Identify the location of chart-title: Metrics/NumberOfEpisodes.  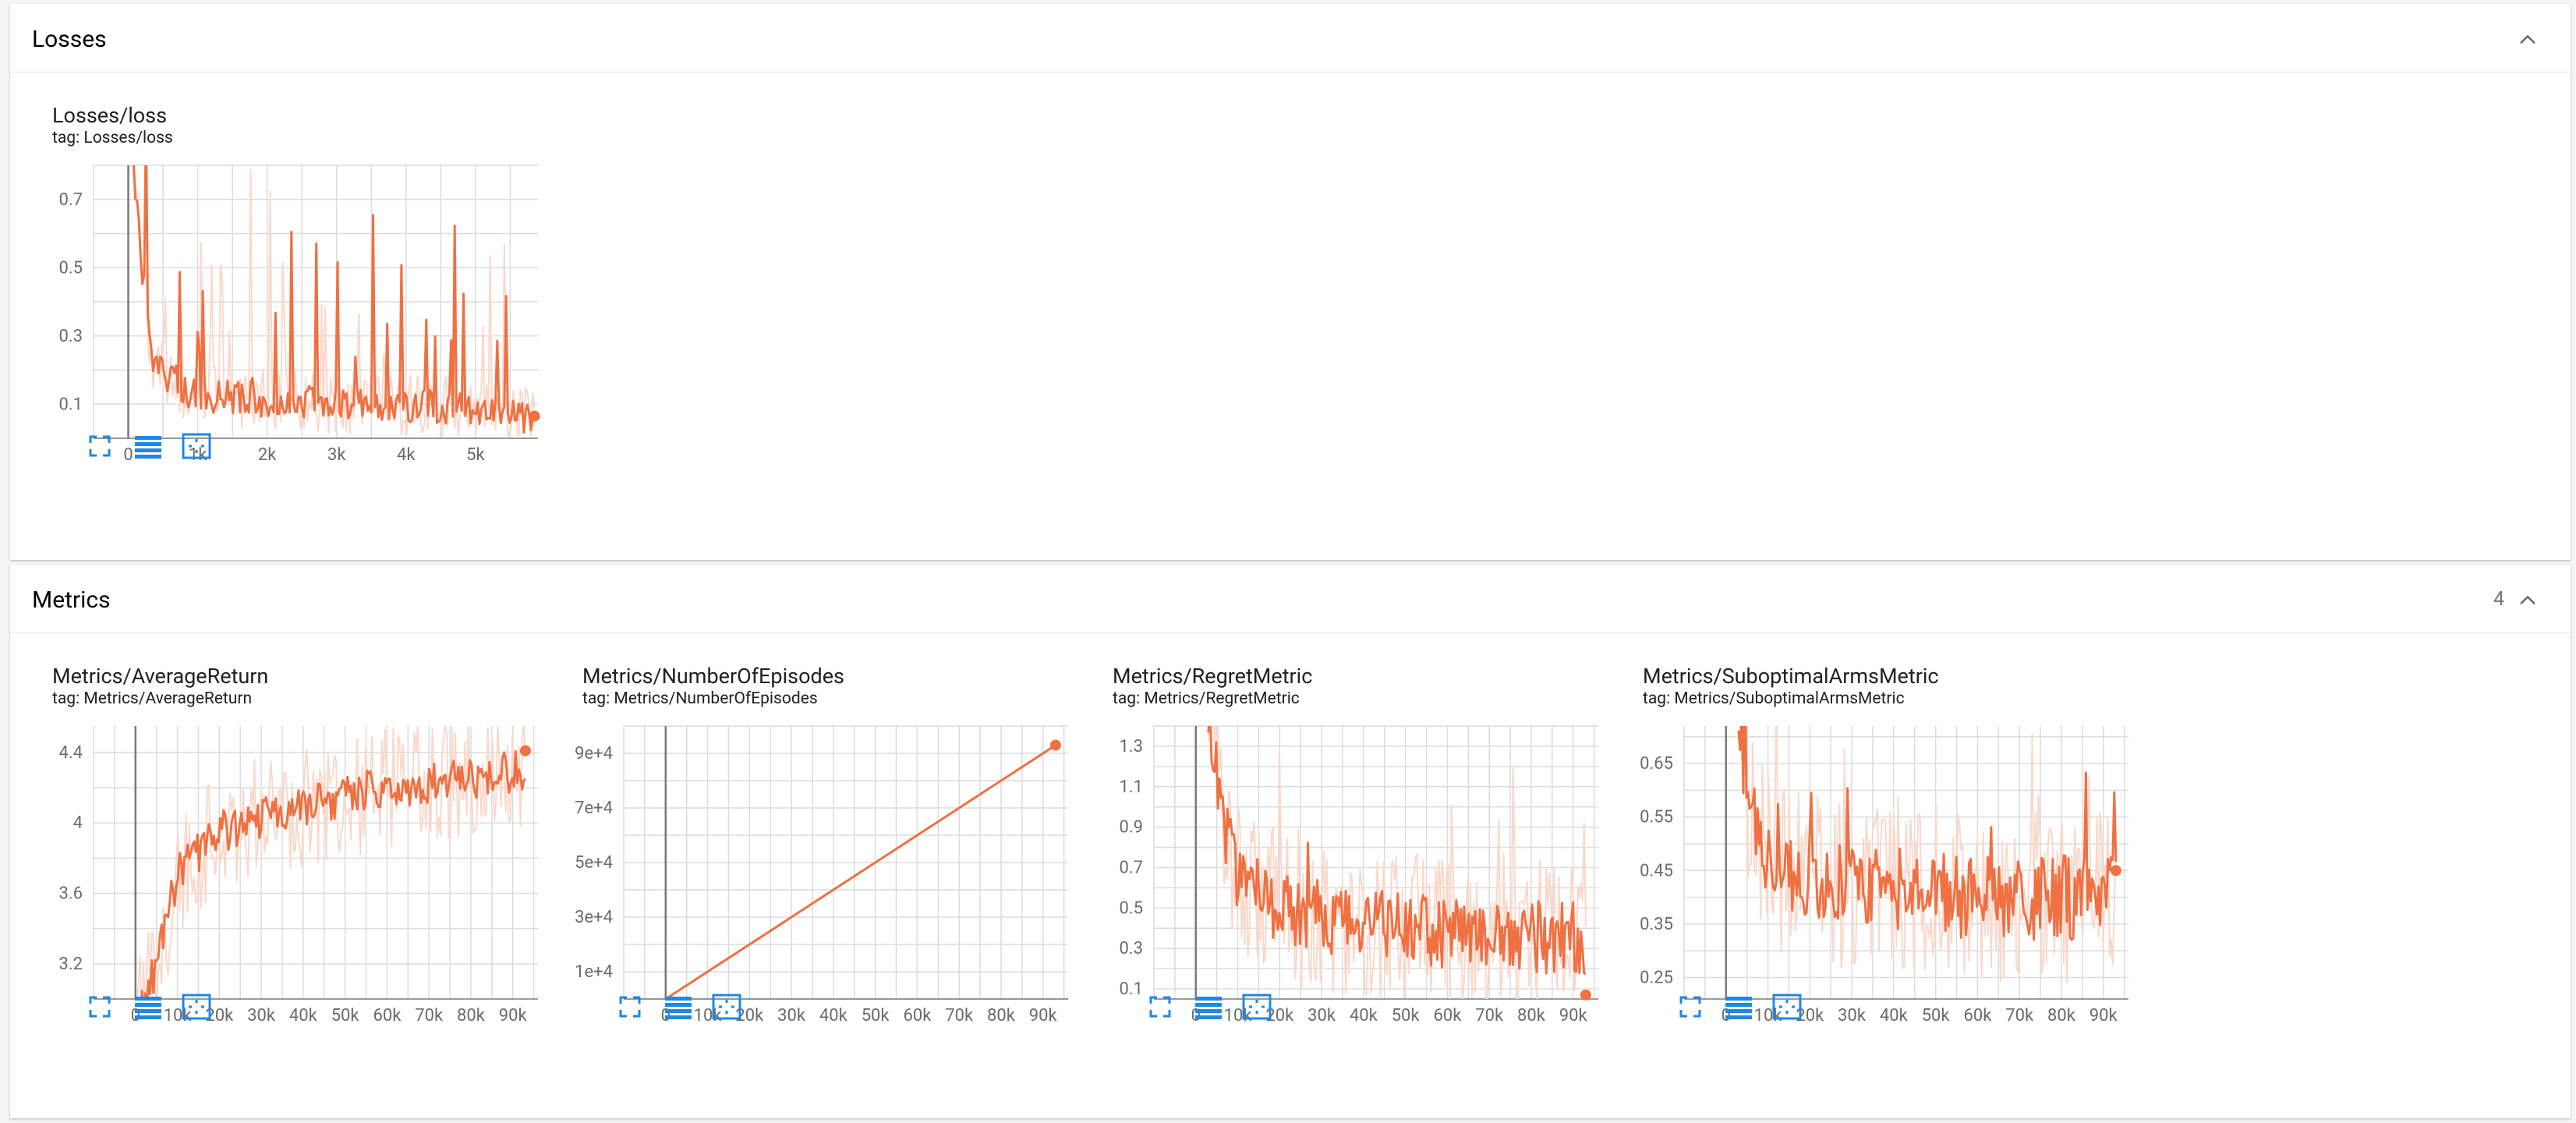
(713, 676).